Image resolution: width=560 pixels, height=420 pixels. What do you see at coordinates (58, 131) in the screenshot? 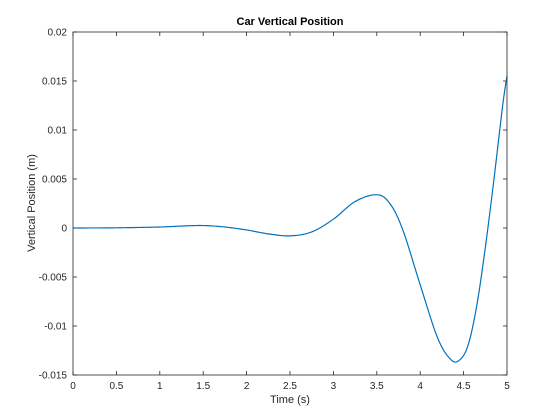
I see `y-tick-label: 0.01` at bounding box center [58, 131].